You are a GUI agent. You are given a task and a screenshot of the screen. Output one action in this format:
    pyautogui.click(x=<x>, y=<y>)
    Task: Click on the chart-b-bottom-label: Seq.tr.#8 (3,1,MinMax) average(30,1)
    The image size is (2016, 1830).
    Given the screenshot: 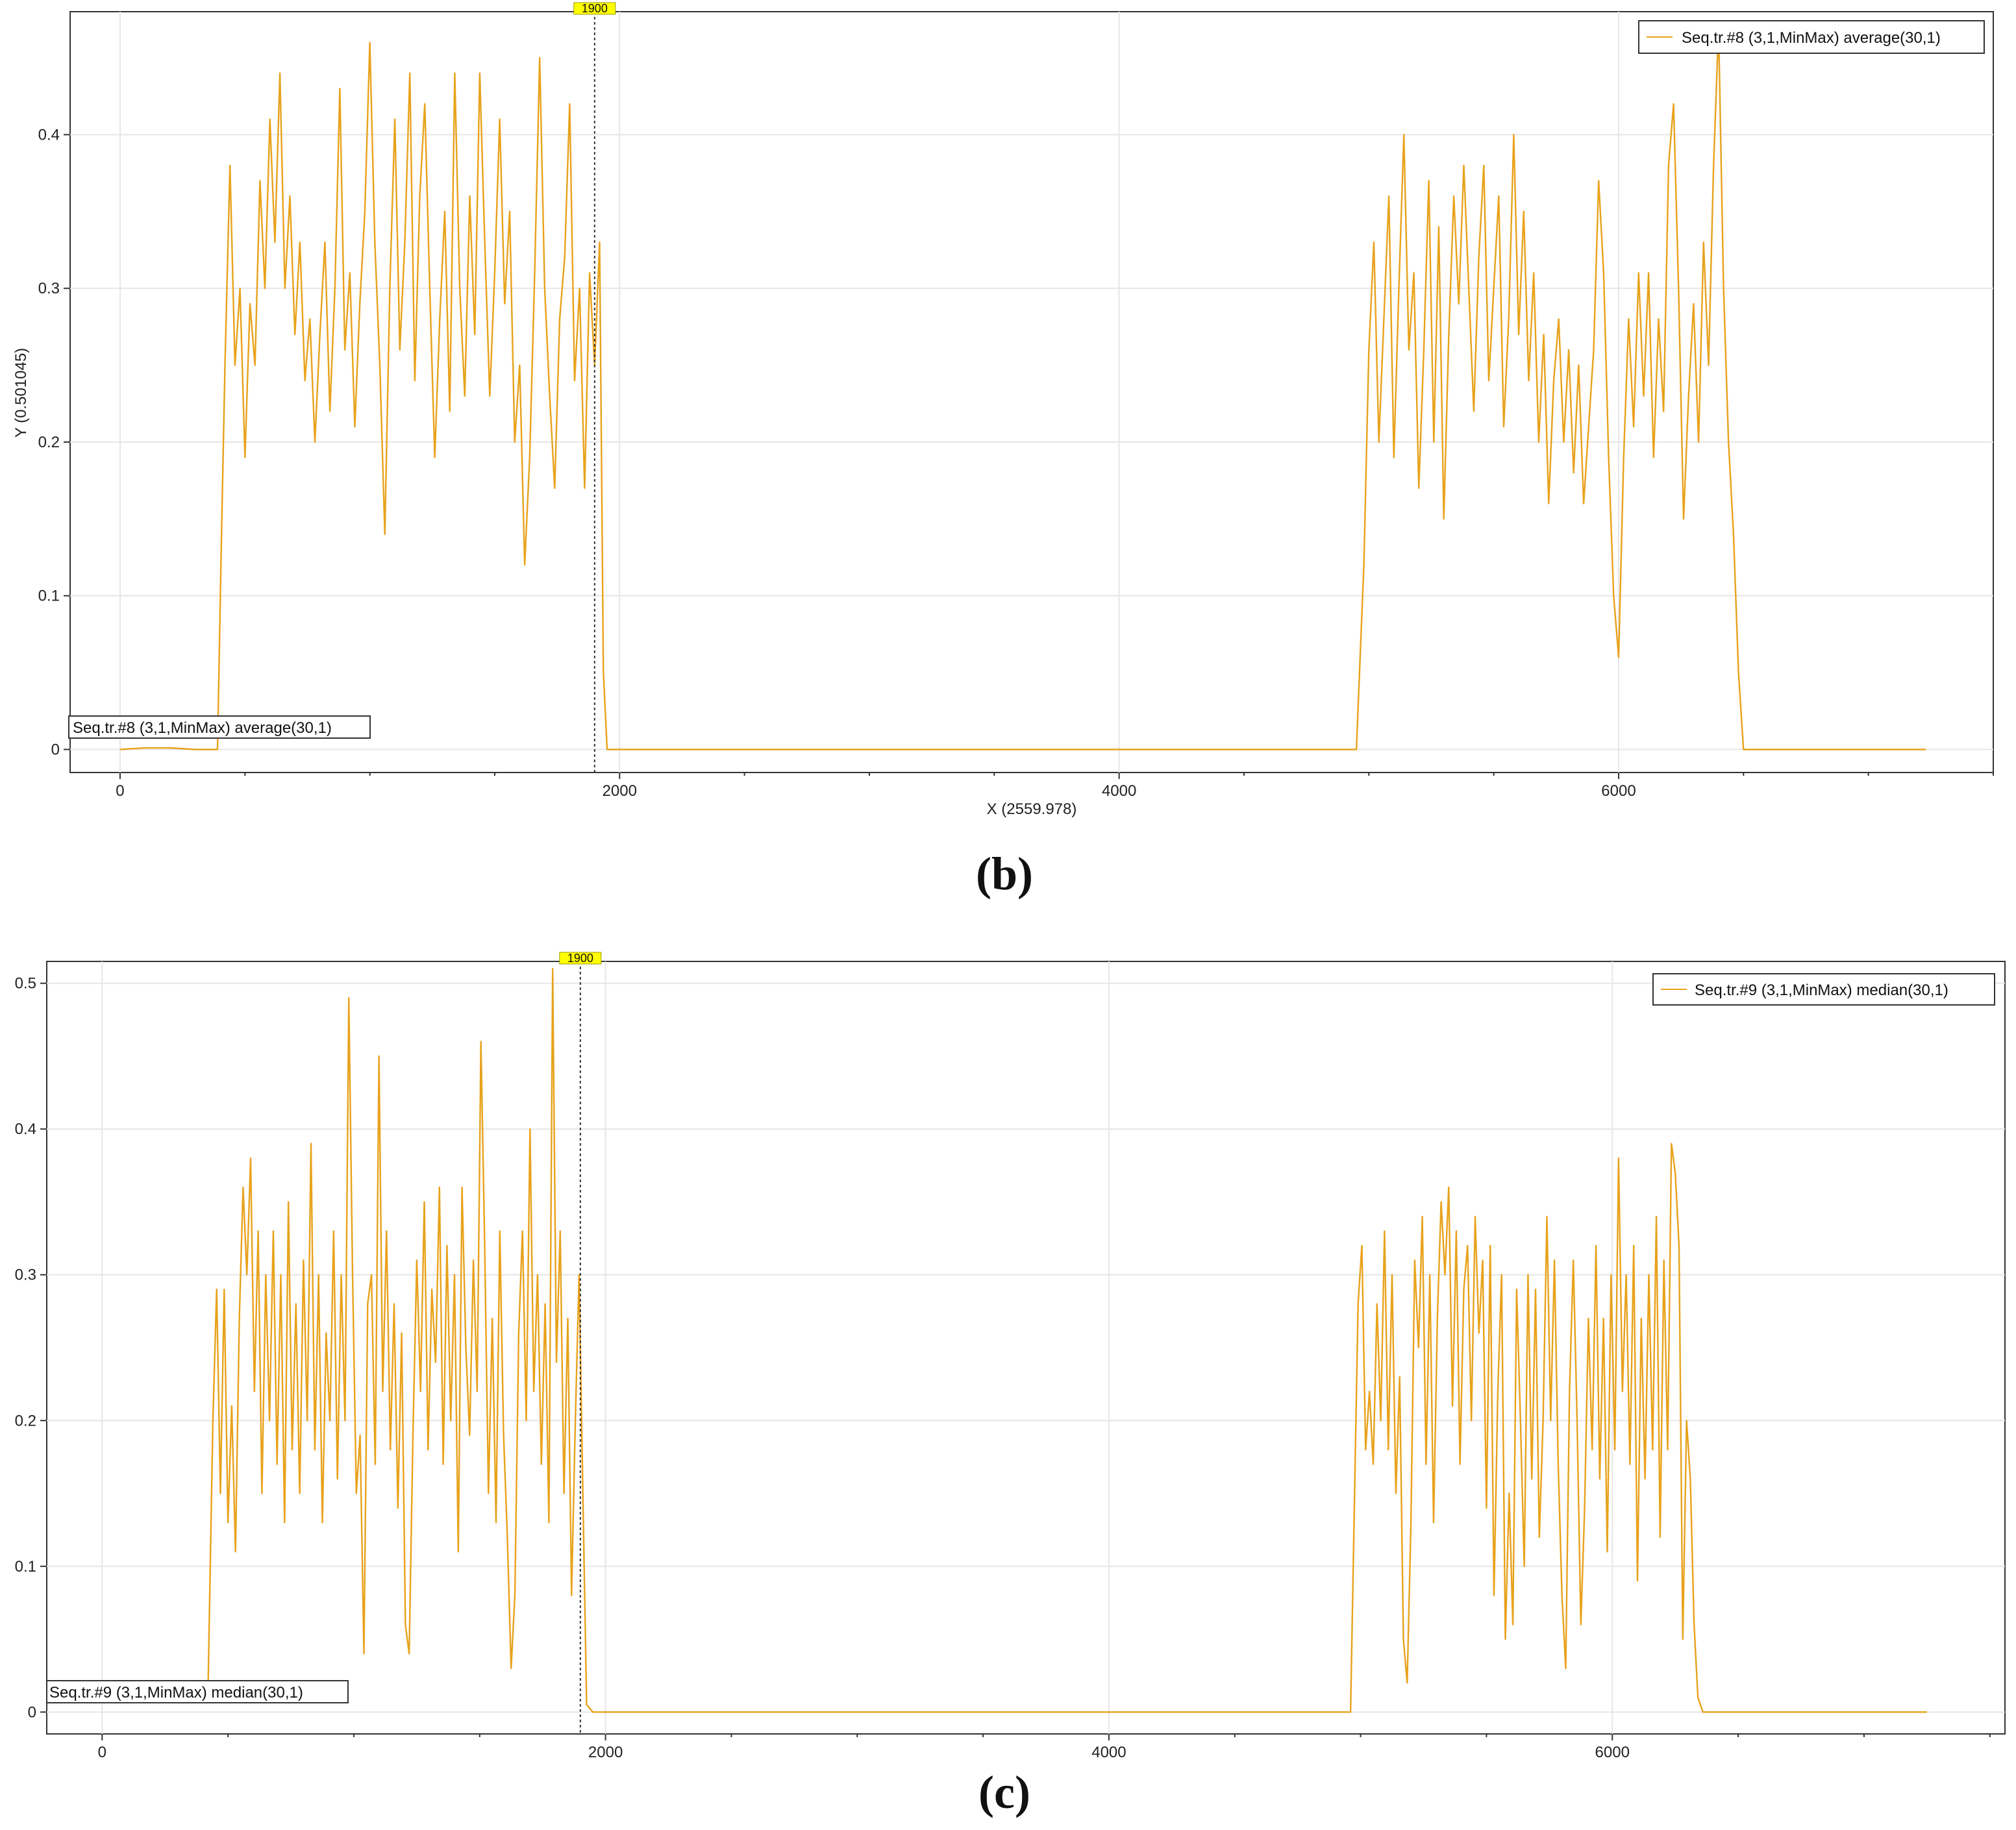 What is the action you would take?
    pyautogui.click(x=219, y=727)
    